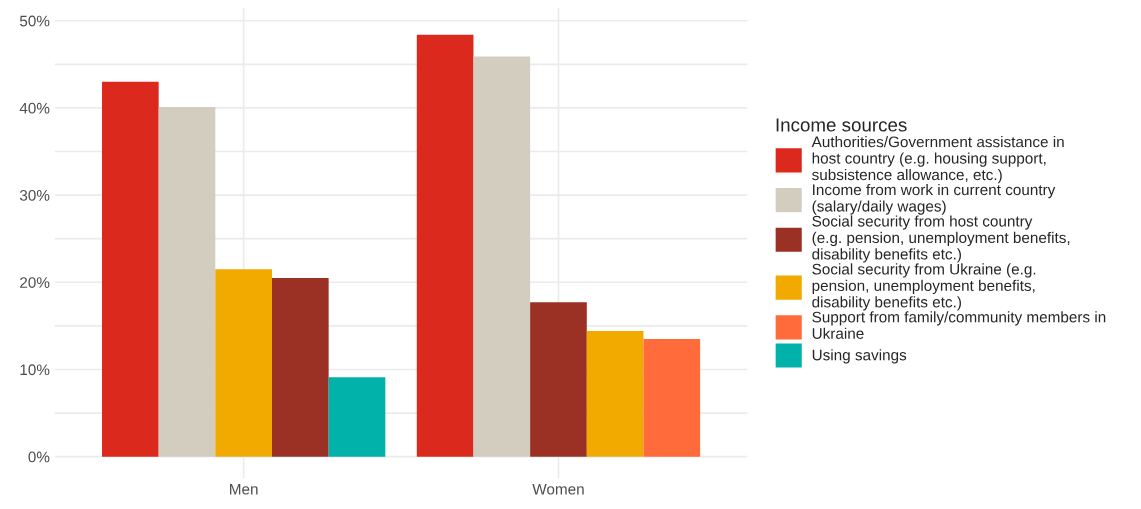 The width and height of the screenshot is (1141, 509). Describe the element at coordinates (937, 160) in the screenshot. I see `legend-label: Authorities/Government assistance in host country (e.g. housing support, subsistence allowance, etc.)` at that location.